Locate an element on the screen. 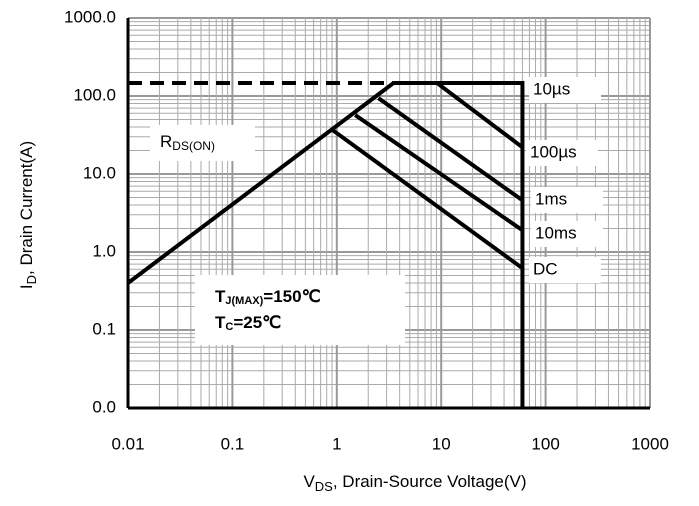 This screenshot has width=699, height=506. x-tick-label: 1000 is located at coordinates (650, 443).